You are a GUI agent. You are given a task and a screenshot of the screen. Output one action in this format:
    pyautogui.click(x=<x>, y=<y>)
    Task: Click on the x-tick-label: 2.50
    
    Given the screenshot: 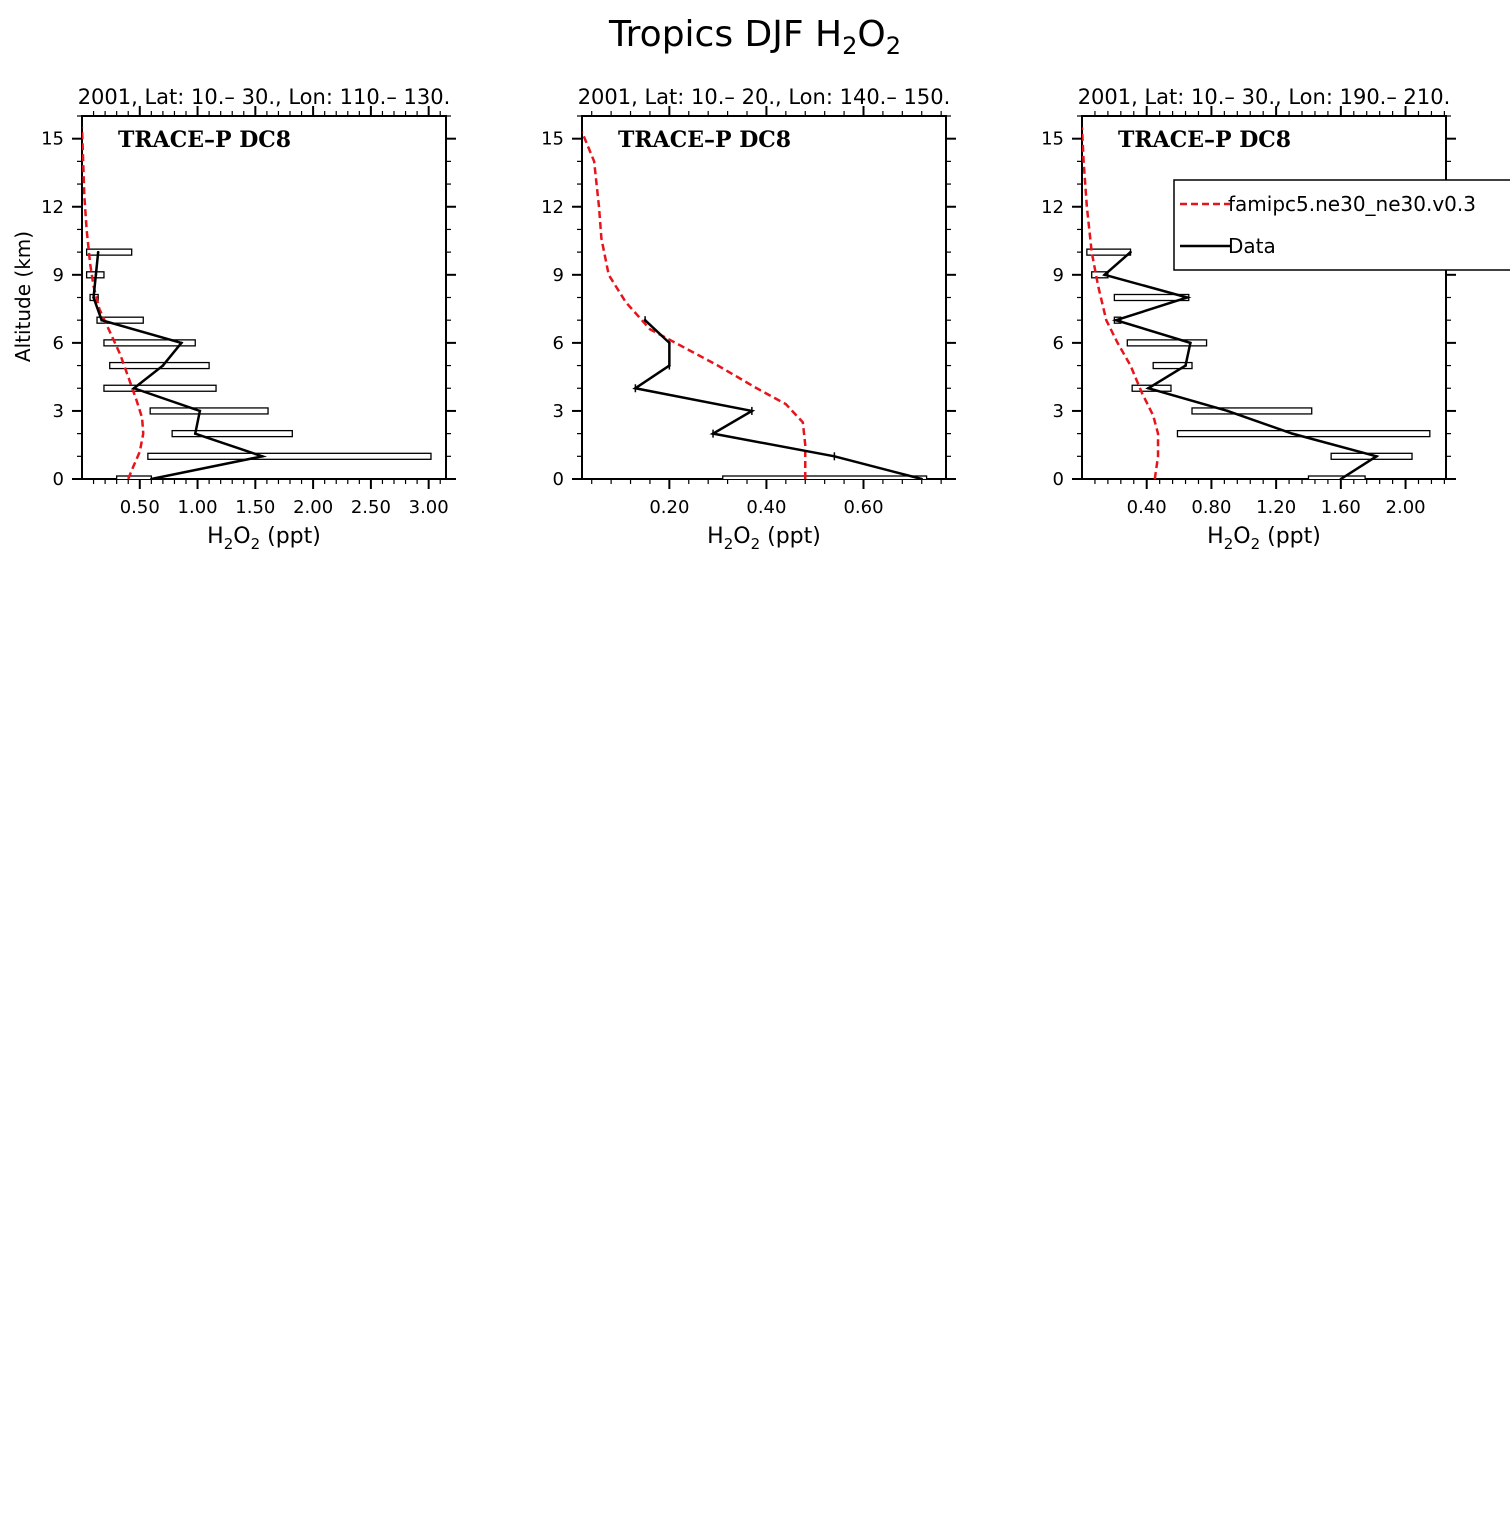 What is the action you would take?
    pyautogui.click(x=371, y=507)
    